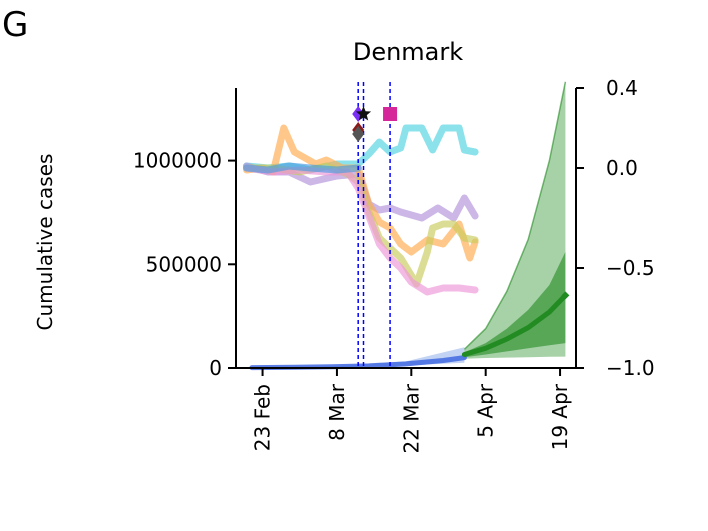 This screenshot has width=708, height=531. What do you see at coordinates (337, 412) in the screenshot?
I see `x-tick-label: 8 Mar` at bounding box center [337, 412].